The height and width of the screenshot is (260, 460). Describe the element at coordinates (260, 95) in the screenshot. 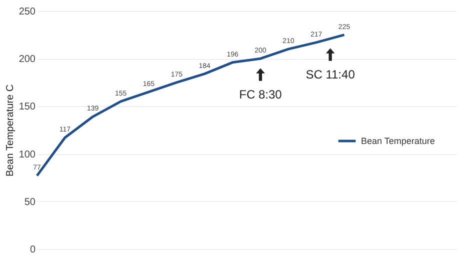

I see `annotation: FC 8:30` at that location.